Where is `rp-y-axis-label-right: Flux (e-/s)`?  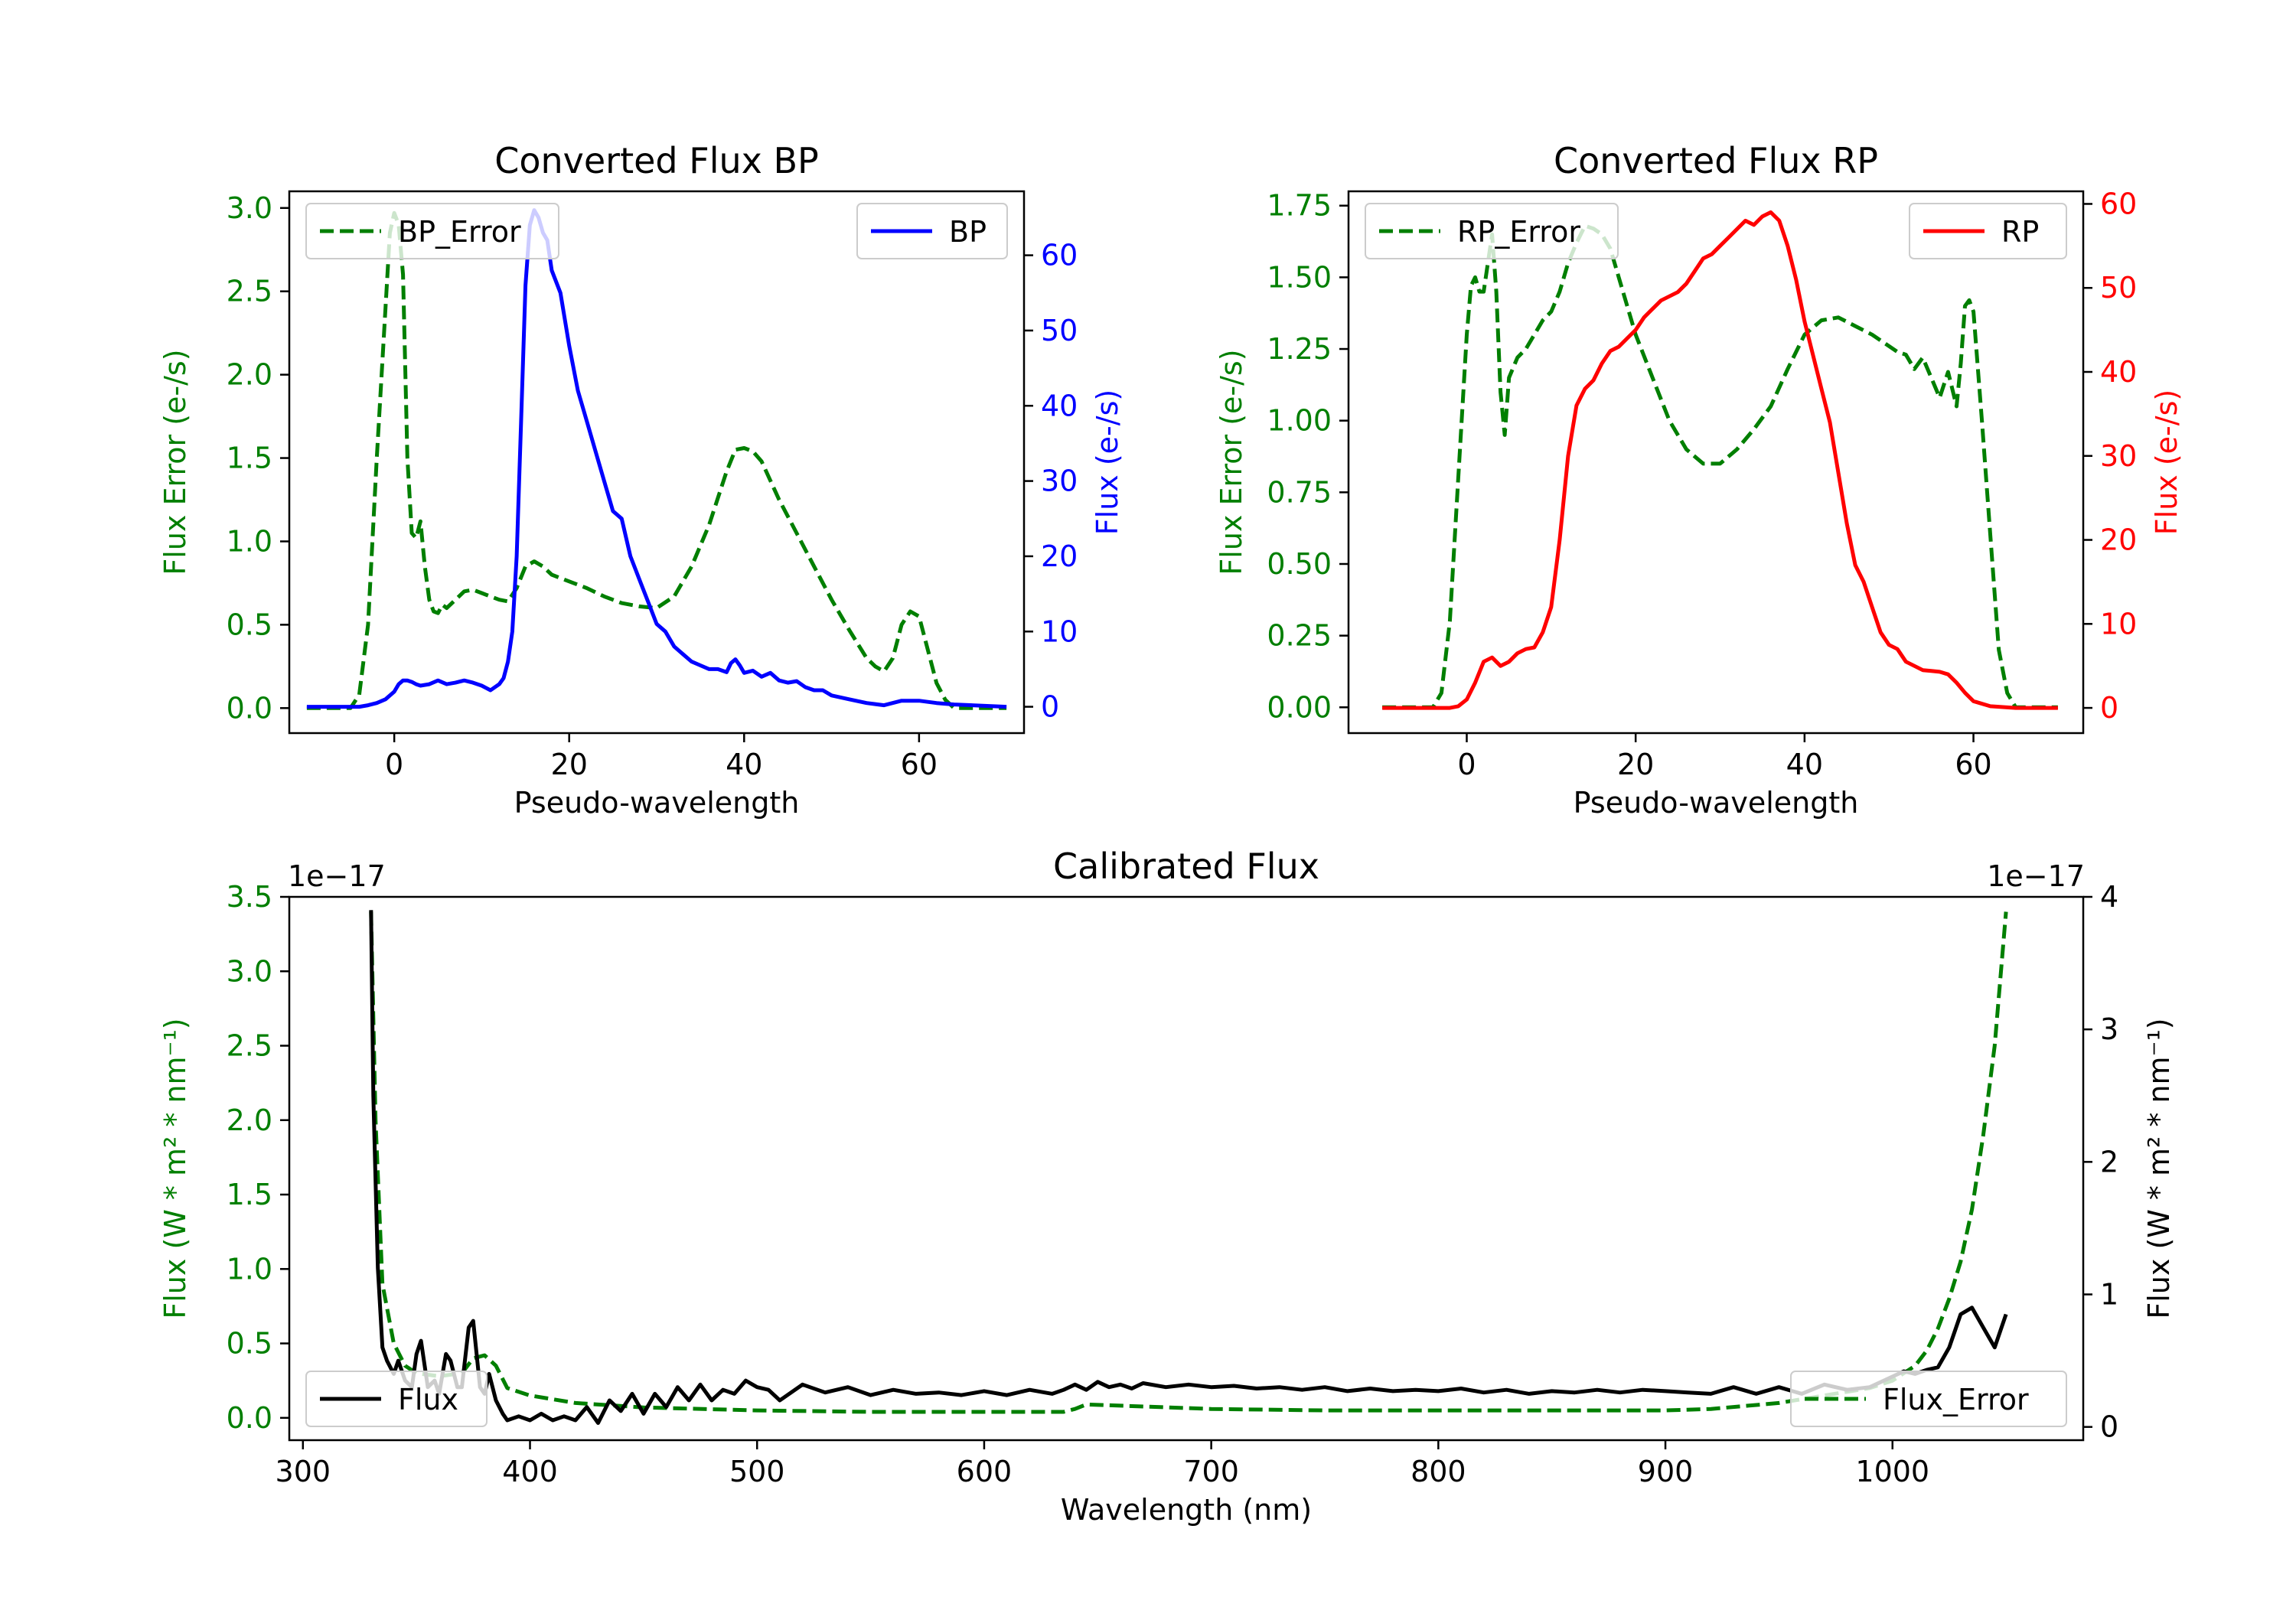
rp-y-axis-label-right: Flux (e-/s) is located at coordinates (2166, 463).